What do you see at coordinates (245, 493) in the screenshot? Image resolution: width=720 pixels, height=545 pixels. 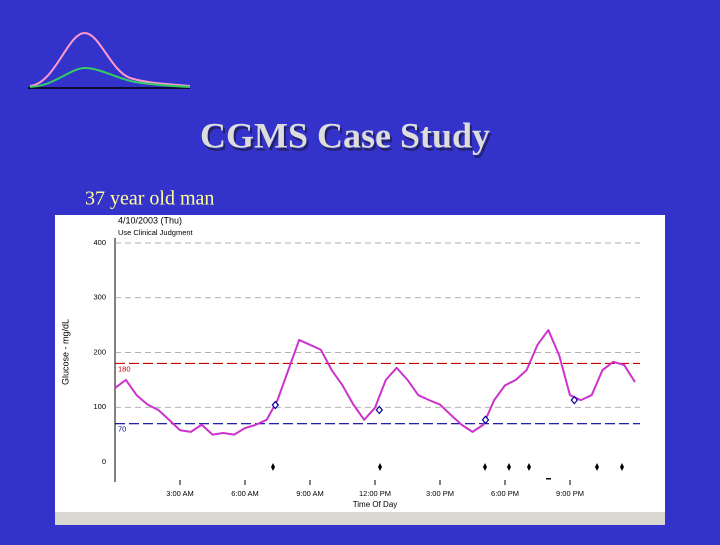 I see `x-tick-label: 6:00 AM` at bounding box center [245, 493].